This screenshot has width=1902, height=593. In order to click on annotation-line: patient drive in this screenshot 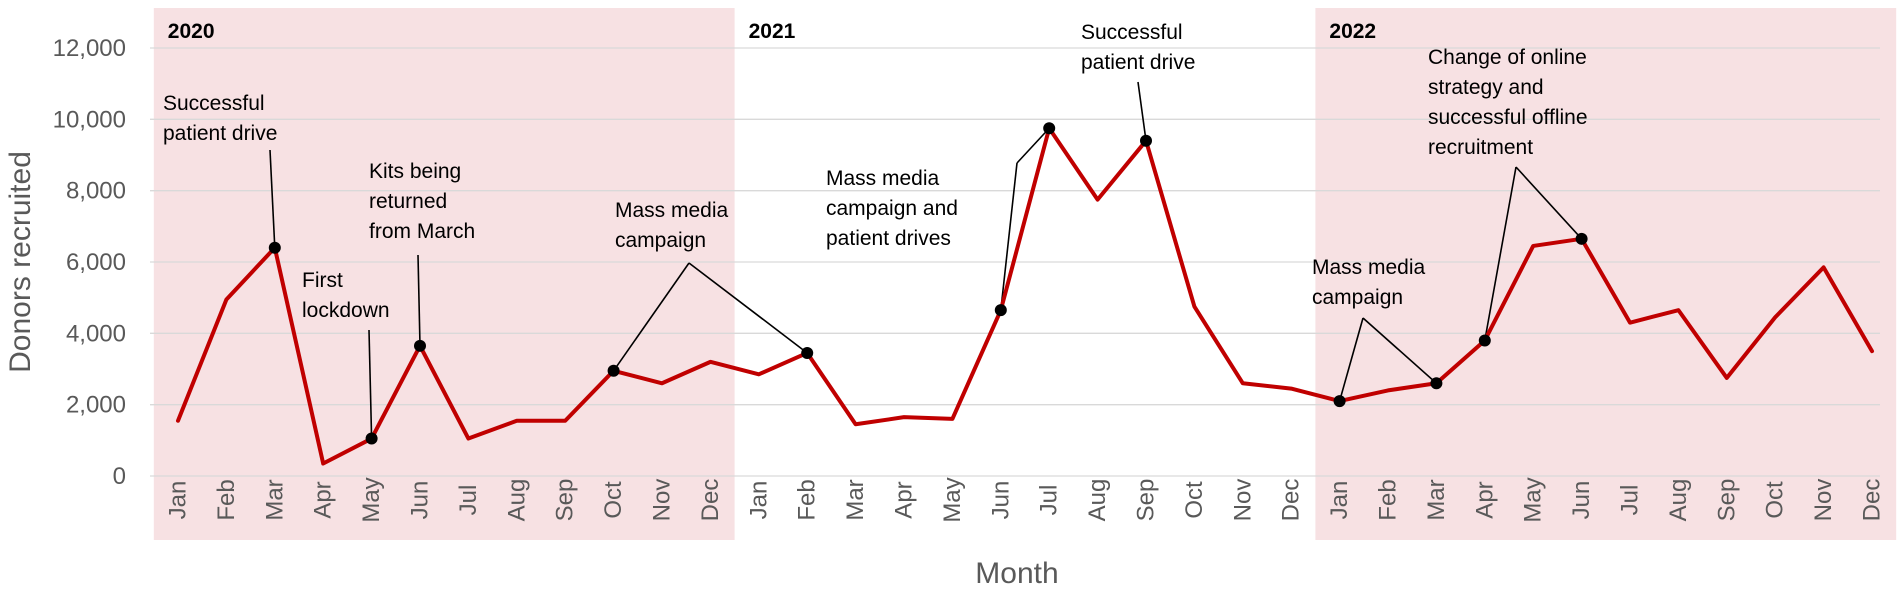, I will do `click(220, 133)`.